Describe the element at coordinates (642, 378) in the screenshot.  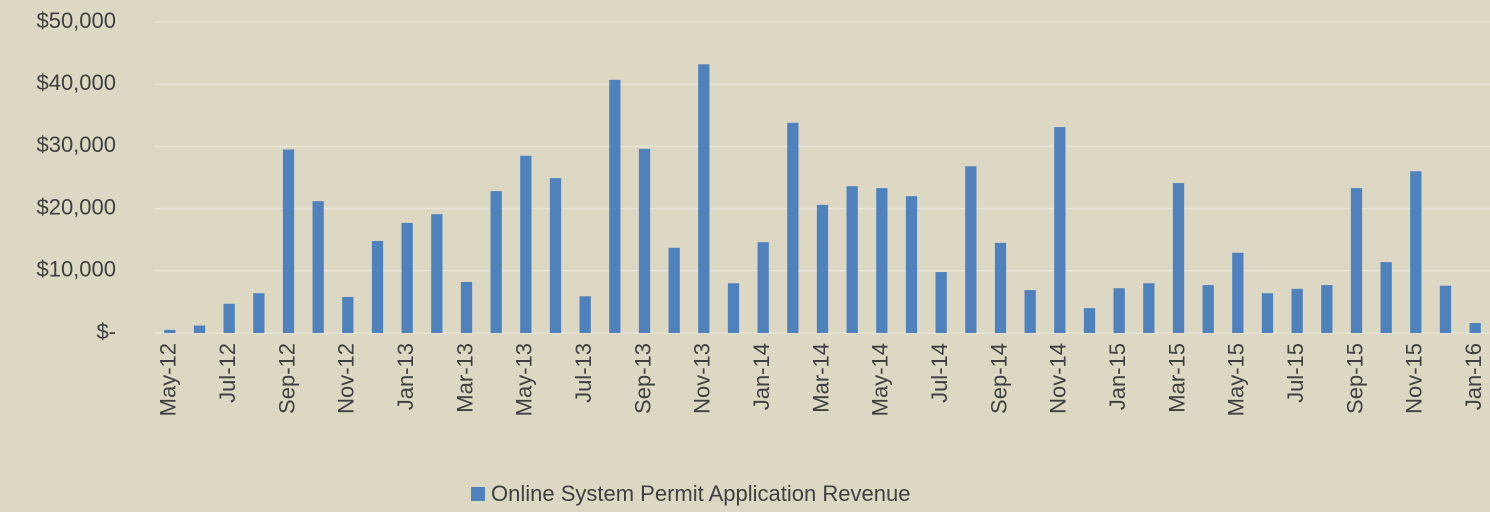
I see `x-tick-label: Sep-13` at that location.